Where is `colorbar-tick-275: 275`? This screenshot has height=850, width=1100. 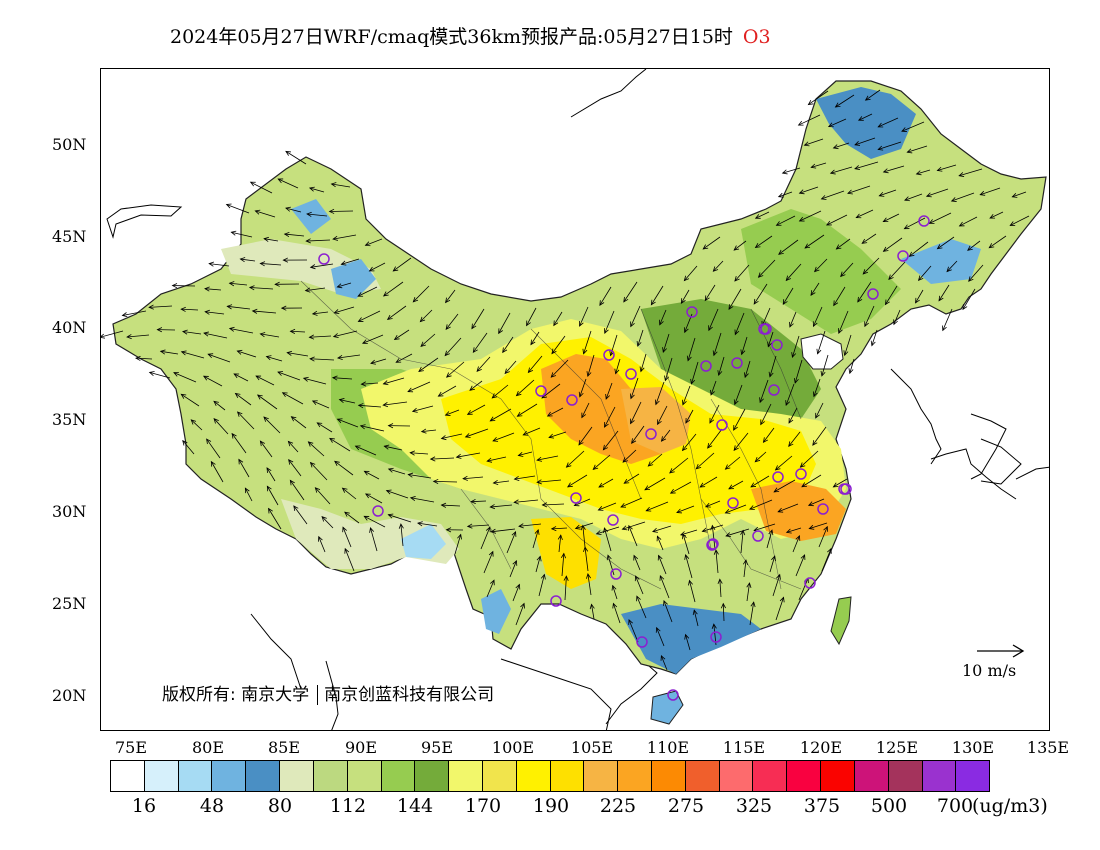
colorbar-tick-275: 275 is located at coordinates (686, 806).